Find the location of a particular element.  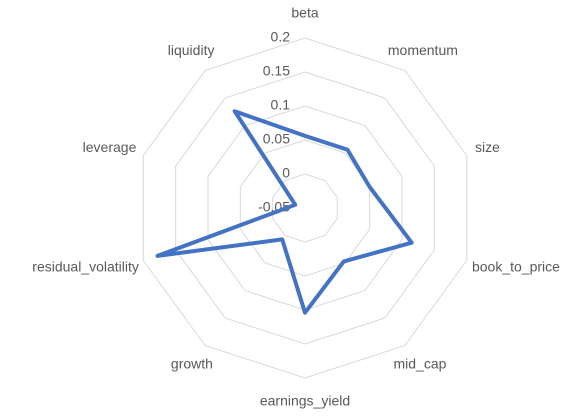

category-label: liquidity is located at coordinates (191, 50).